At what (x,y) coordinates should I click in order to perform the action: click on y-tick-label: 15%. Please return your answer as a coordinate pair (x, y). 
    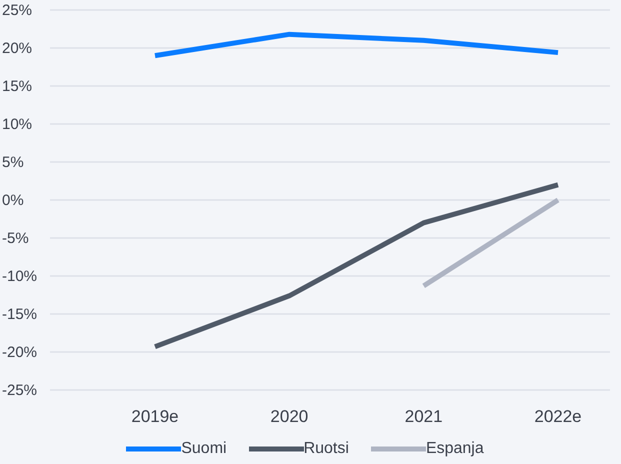
    Looking at the image, I should click on (17, 86).